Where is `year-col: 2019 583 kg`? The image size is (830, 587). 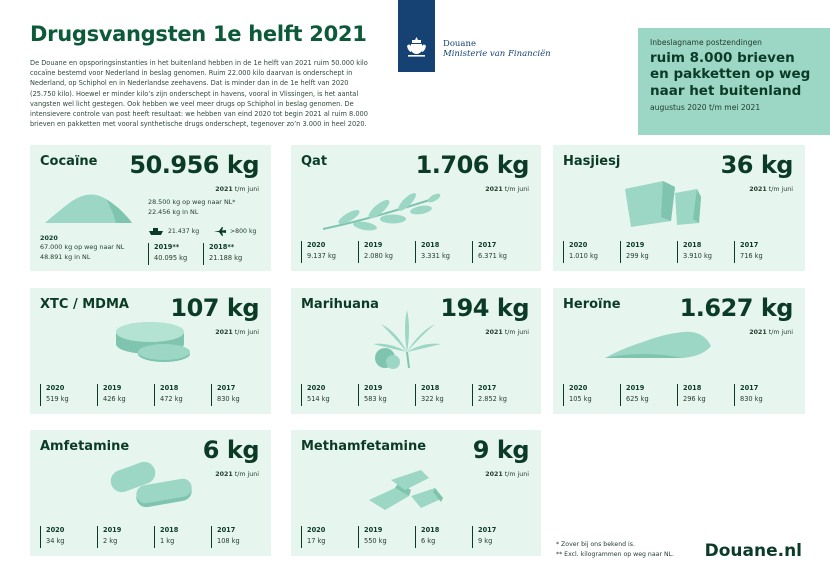 year-col: 2019 583 kg is located at coordinates (386, 395).